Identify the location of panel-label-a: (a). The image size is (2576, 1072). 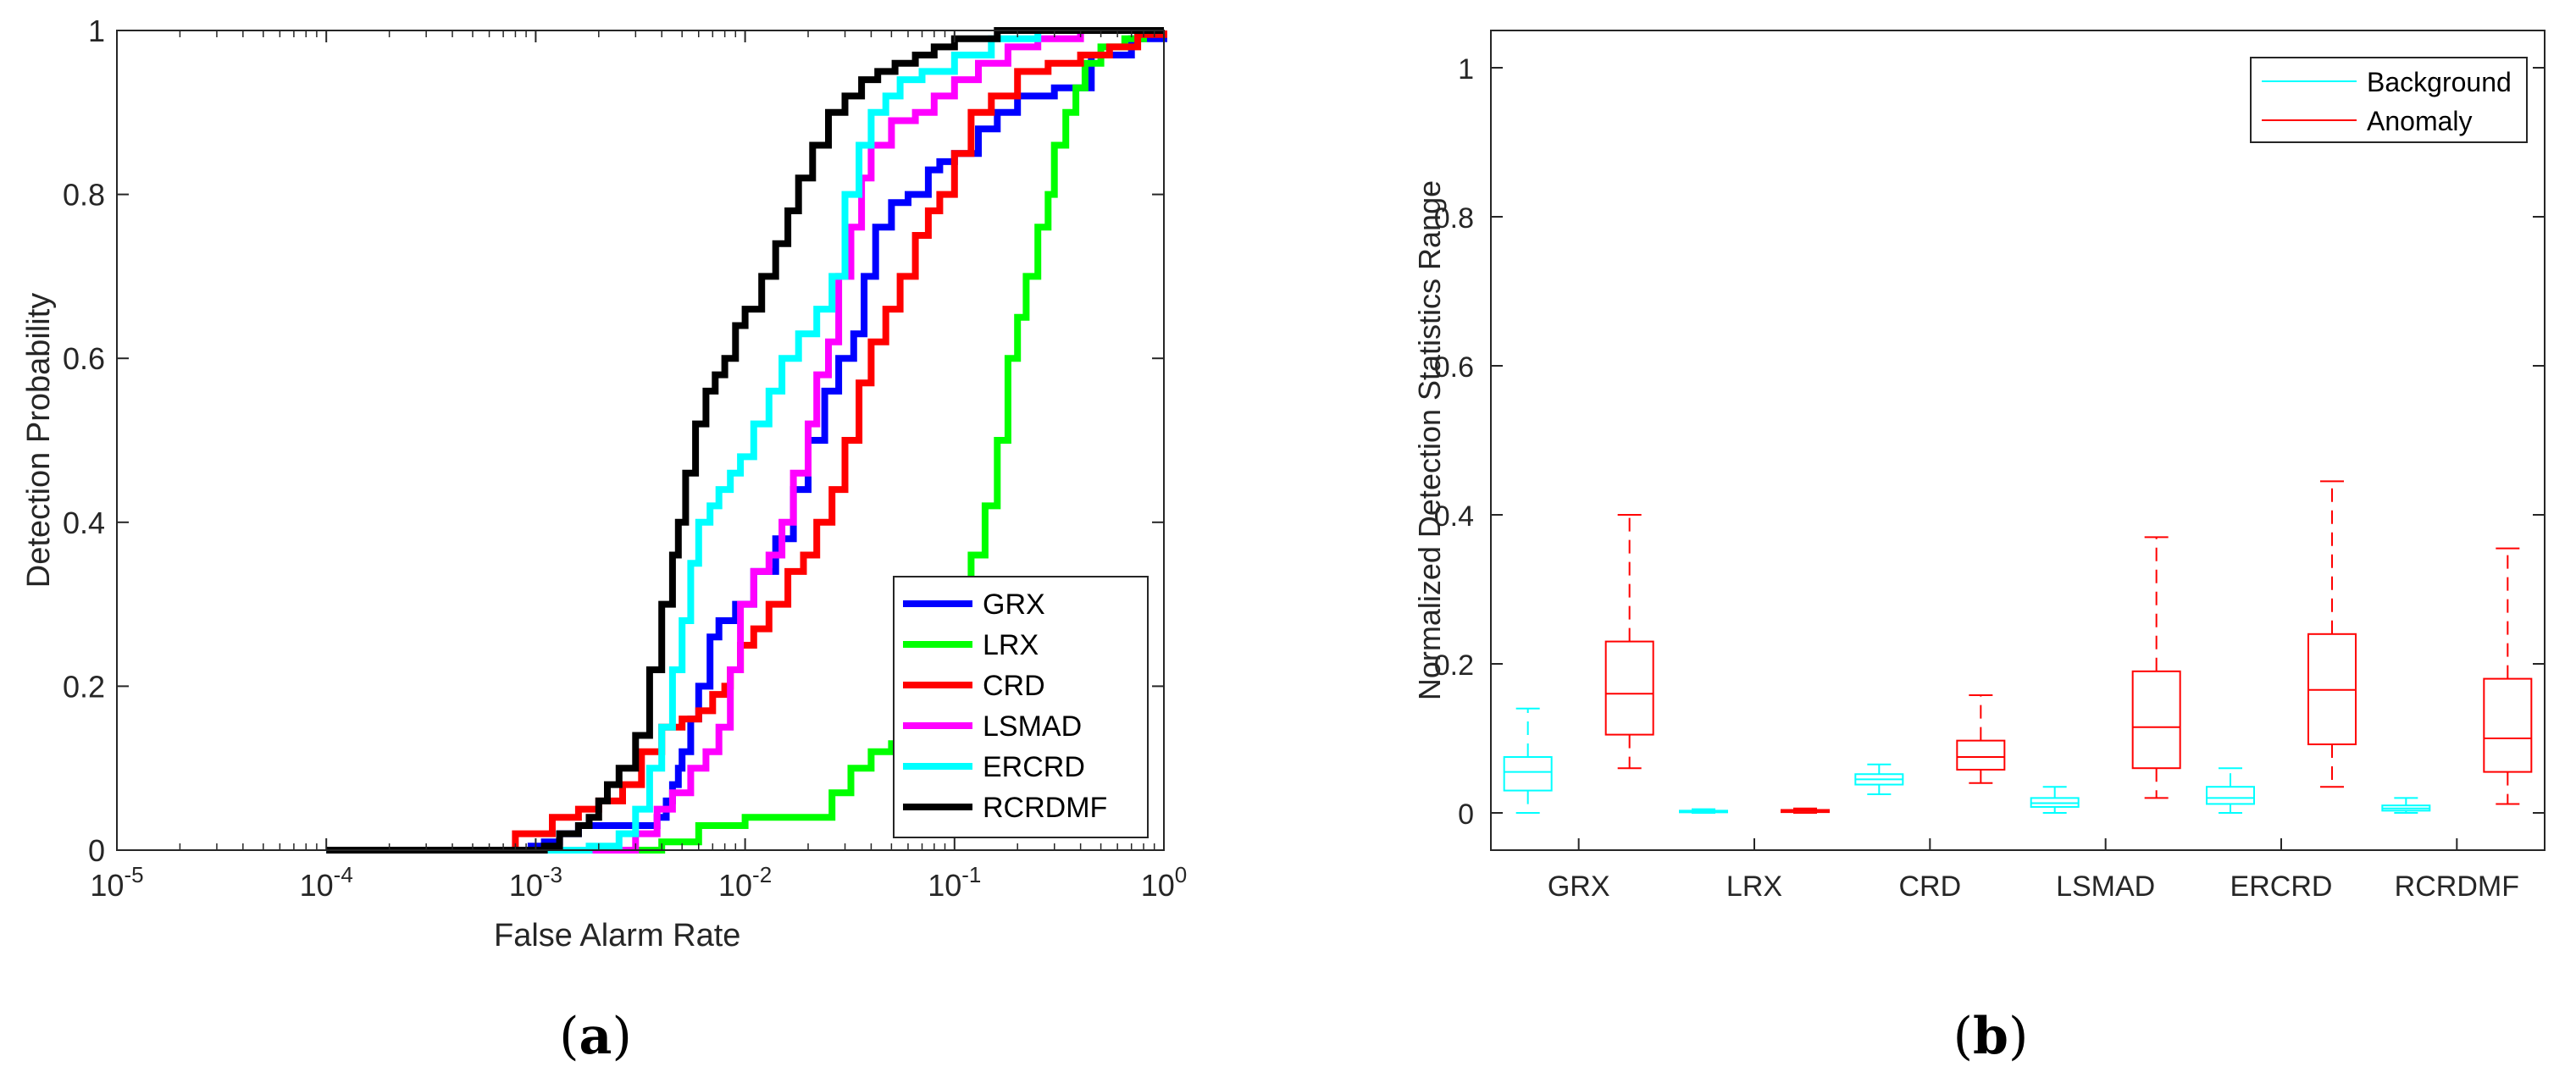
(595, 1037).